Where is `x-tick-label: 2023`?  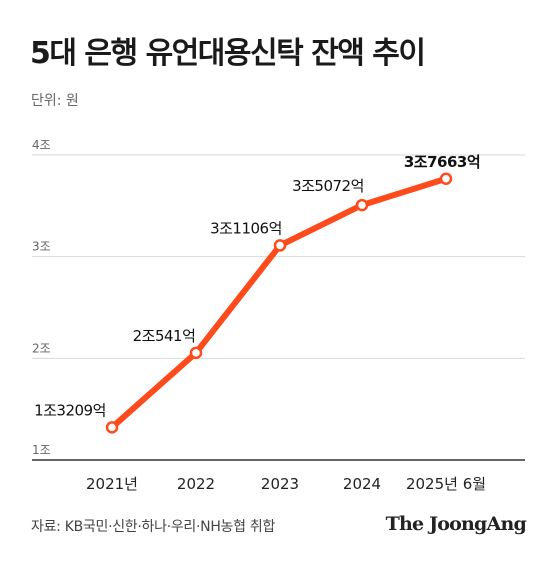
x-tick-label: 2023 is located at coordinates (280, 484).